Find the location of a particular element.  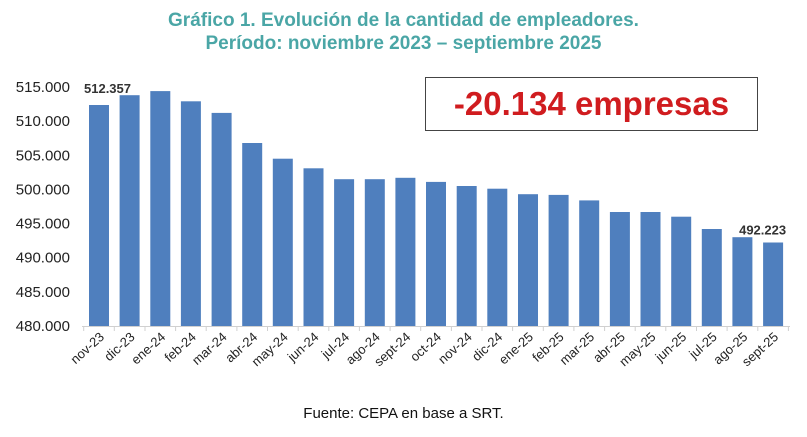

x-tick-label: ene-24 is located at coordinates (148, 348).